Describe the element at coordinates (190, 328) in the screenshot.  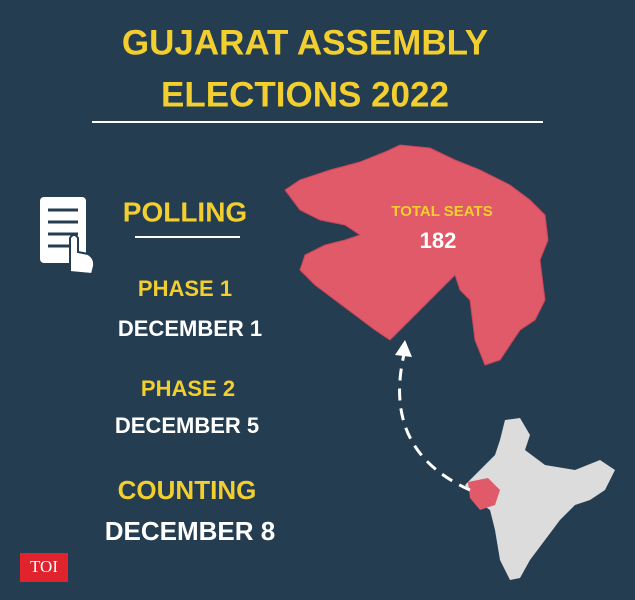
I see `phase-date: DECEMBER 1` at that location.